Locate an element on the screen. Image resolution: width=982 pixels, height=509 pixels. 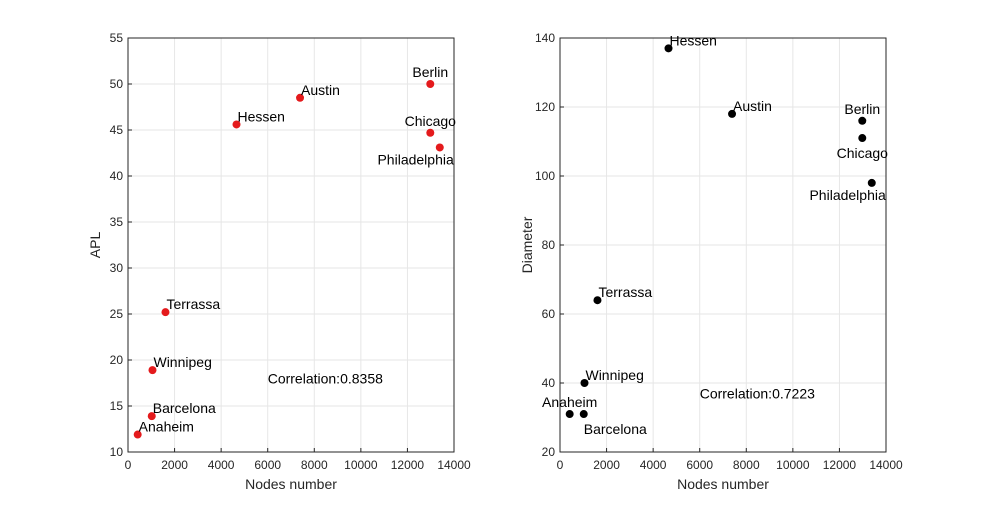
y-tick-label: 30 is located at coordinates (117, 268).